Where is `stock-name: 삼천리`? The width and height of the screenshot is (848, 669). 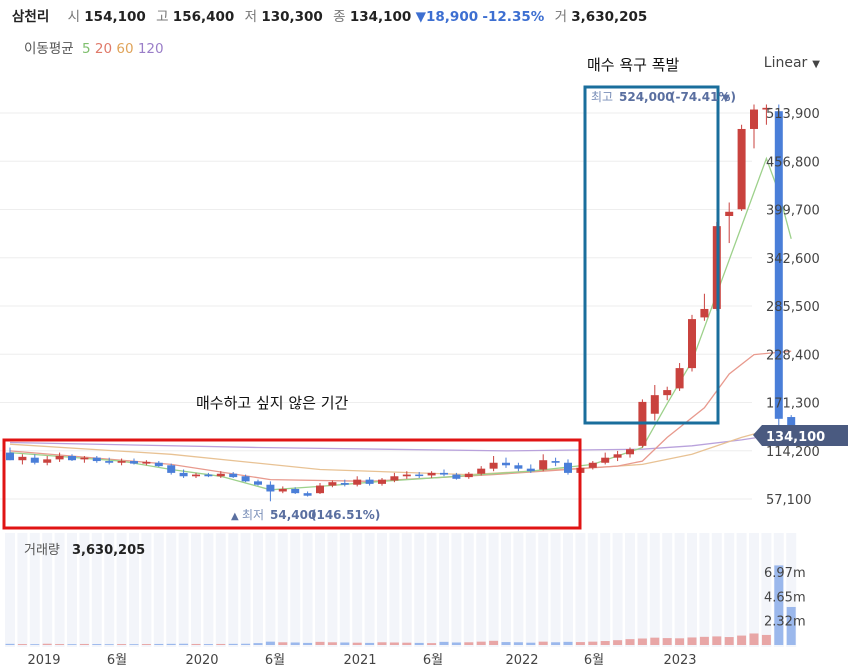
stock-name: 삼천리 is located at coordinates (31, 17).